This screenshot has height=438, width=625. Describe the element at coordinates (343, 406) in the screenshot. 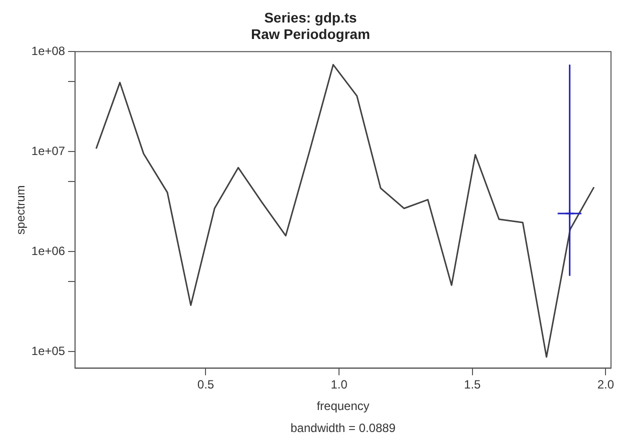

I see `x-axis-title: frequency` at that location.